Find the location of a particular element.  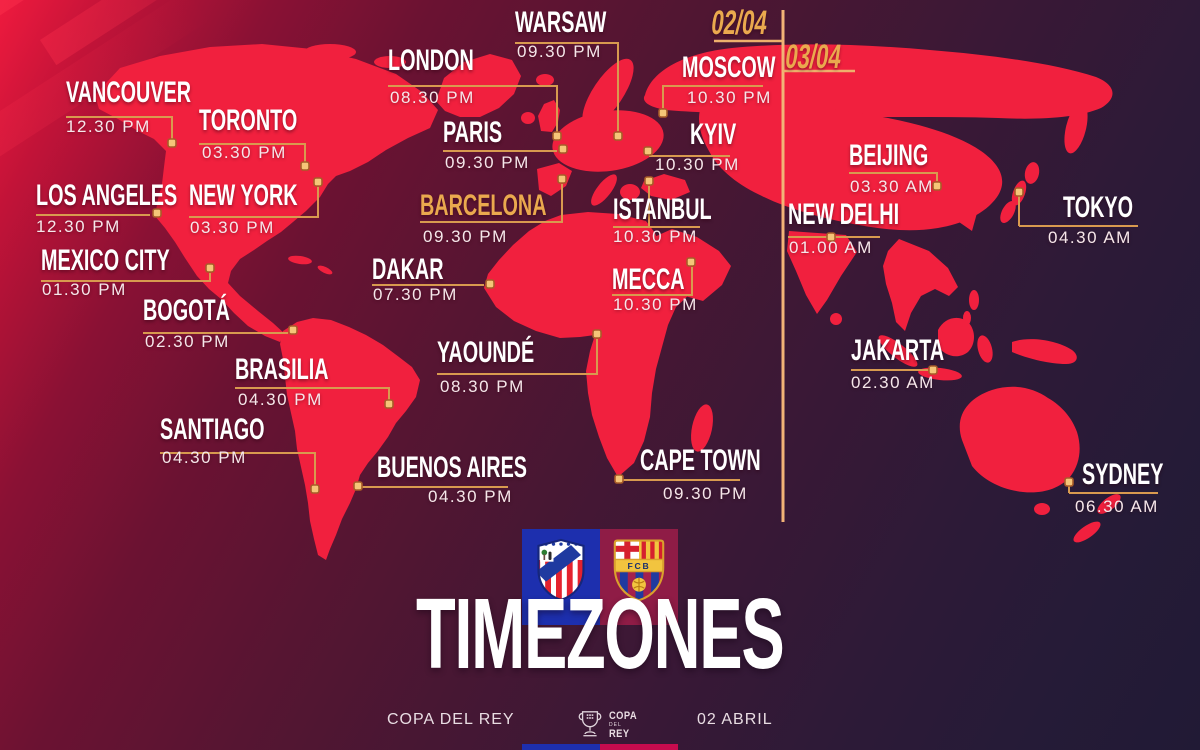

copa-logo-top: COPA is located at coordinates (623, 715).